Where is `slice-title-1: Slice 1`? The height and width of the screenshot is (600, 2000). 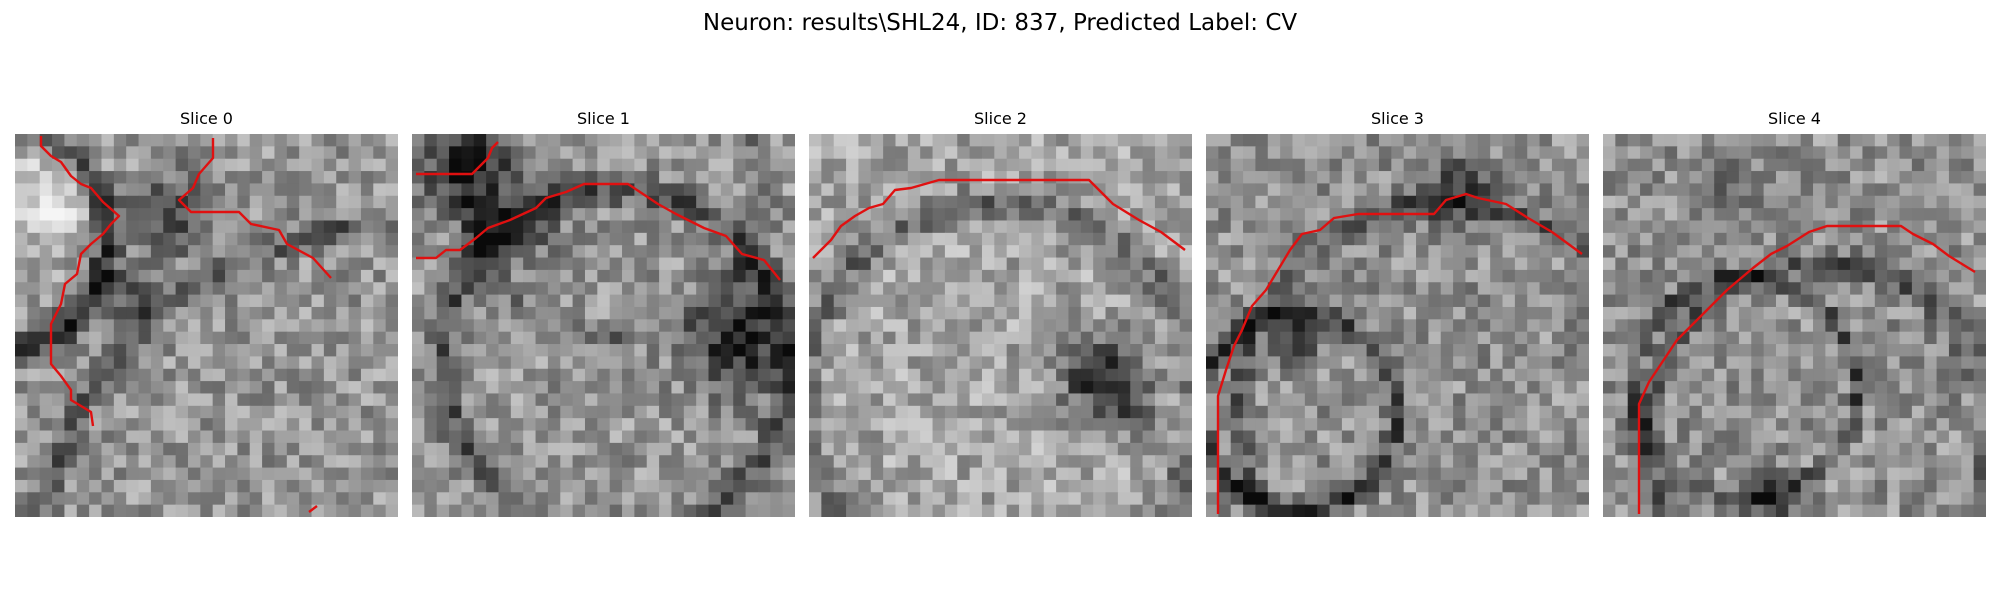 slice-title-1: Slice 1 is located at coordinates (603, 118).